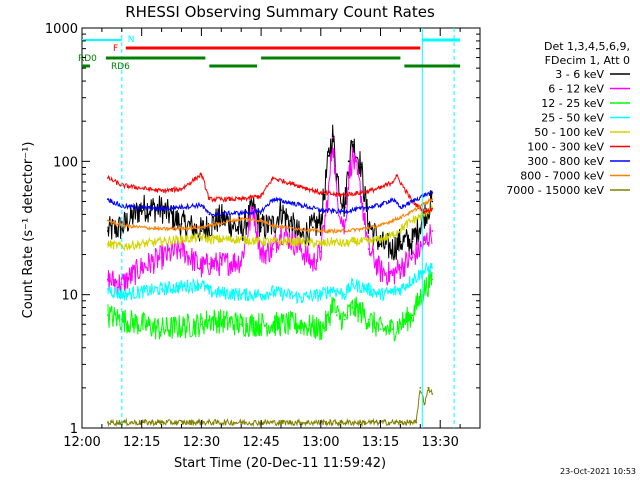 The image size is (640, 480). Describe the element at coordinates (592, 74) in the screenshot. I see `legend-entry: 3 - 6 keV` at that location.